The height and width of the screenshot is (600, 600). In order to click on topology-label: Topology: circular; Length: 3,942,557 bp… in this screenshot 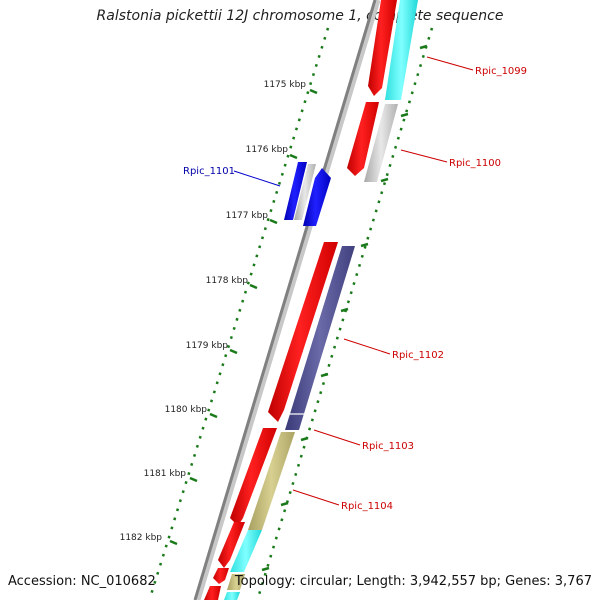, I will do `click(413, 581)`.